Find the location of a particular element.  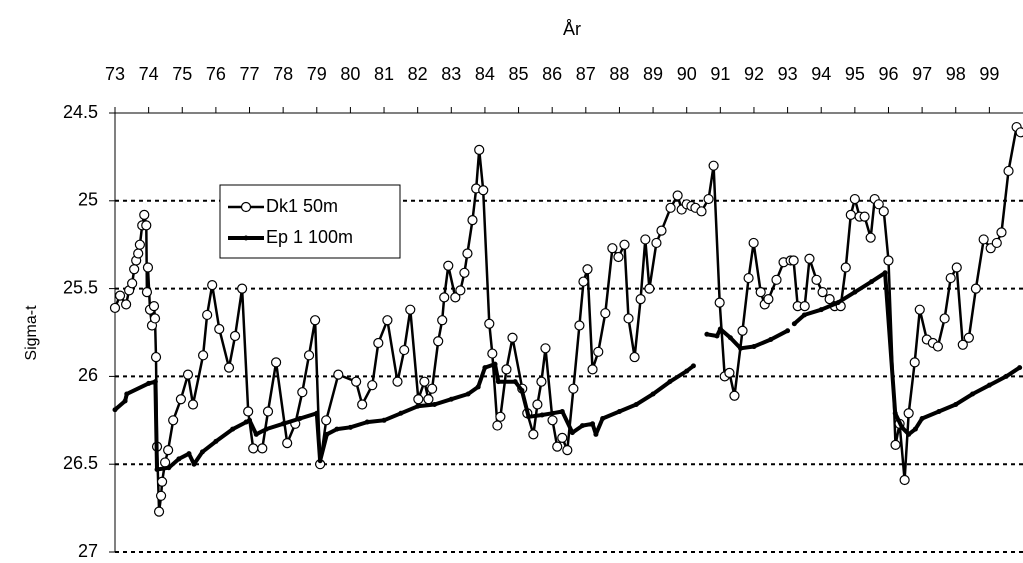

x-tick-label: 89 is located at coordinates (653, 74).